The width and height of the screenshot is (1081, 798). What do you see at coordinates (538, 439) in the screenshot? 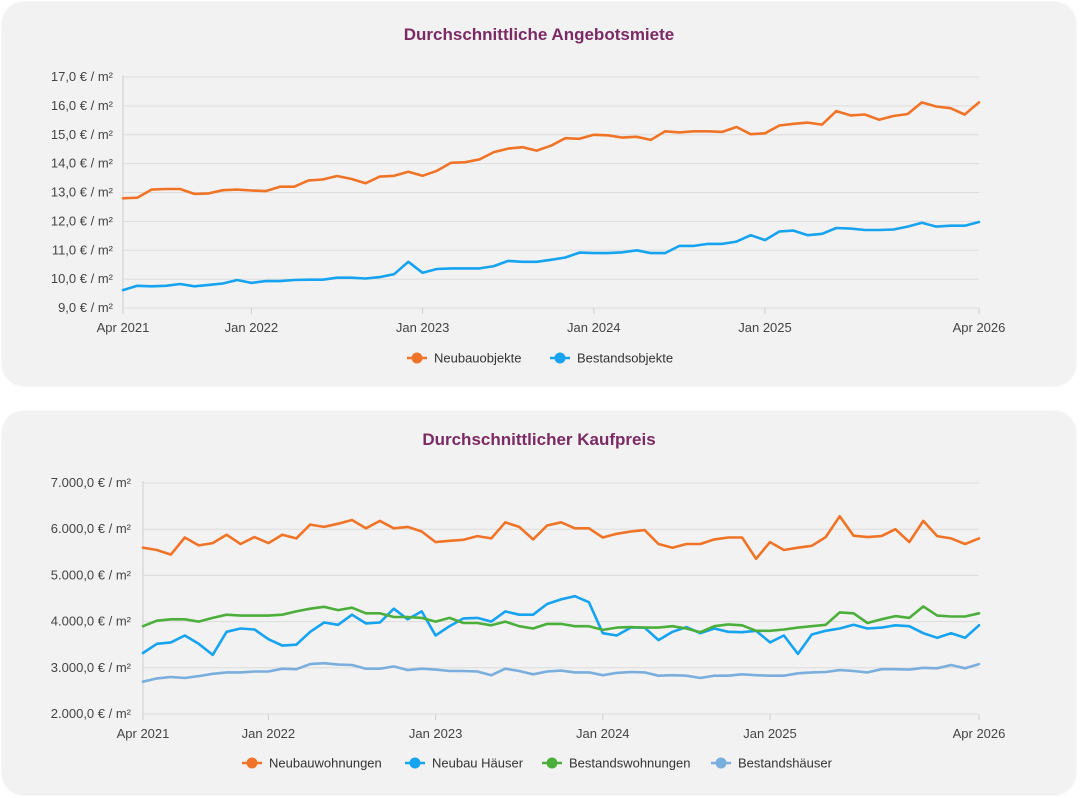
I see `chart-title: Durchschnittlicher Kaufpreis` at bounding box center [538, 439].